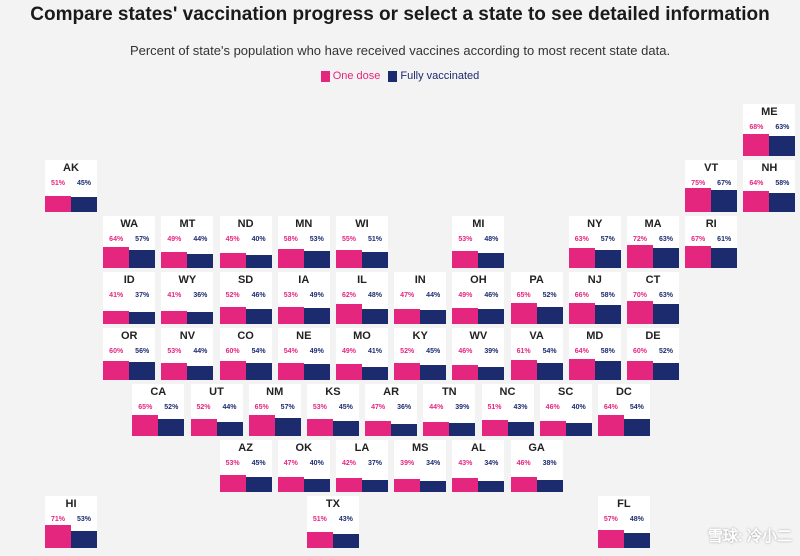 Image resolution: width=800 pixels, height=556 pixels. Describe the element at coordinates (565, 410) in the screenshot. I see `state-tile-sc: SC 46% 40%` at that location.